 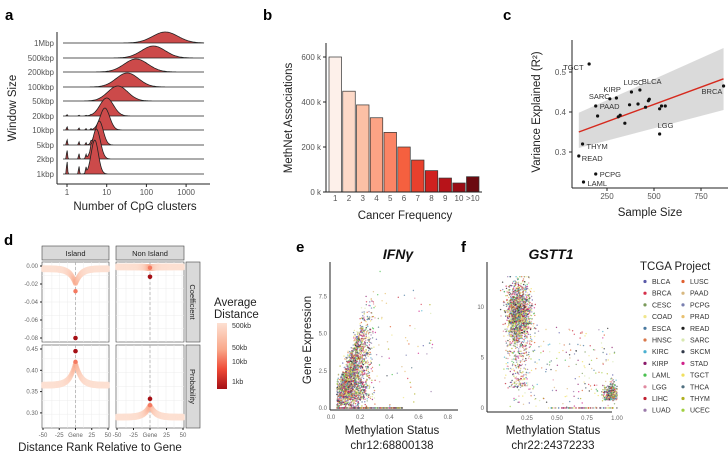 I want to click on facet-island-coefficient: 0.00-0.02-0.04-0.06-0.08, so click(x=67, y=302).